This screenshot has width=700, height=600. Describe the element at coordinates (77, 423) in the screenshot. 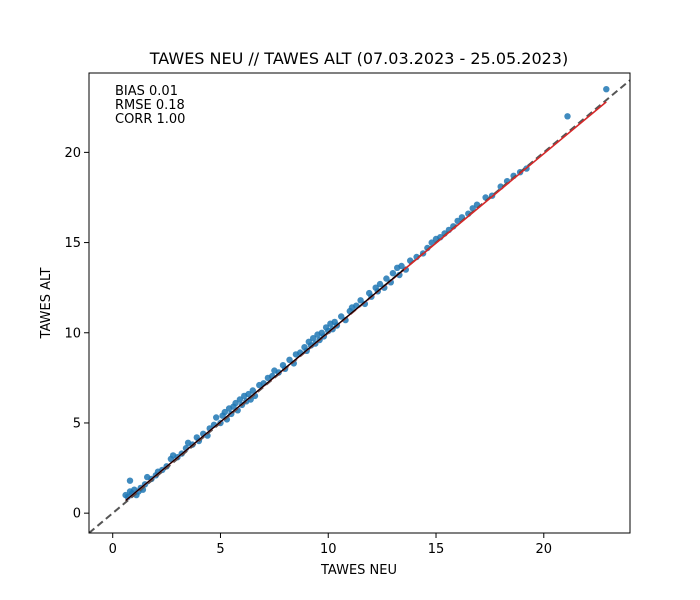

I see `y-tick-label: 5` at that location.